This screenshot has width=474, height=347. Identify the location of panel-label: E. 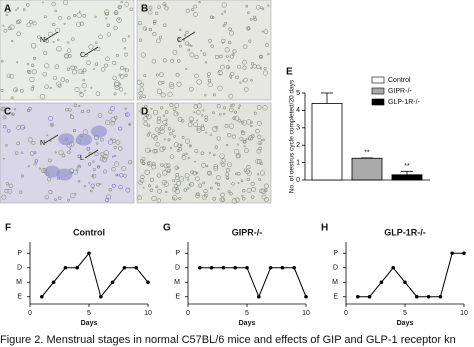
(289, 72).